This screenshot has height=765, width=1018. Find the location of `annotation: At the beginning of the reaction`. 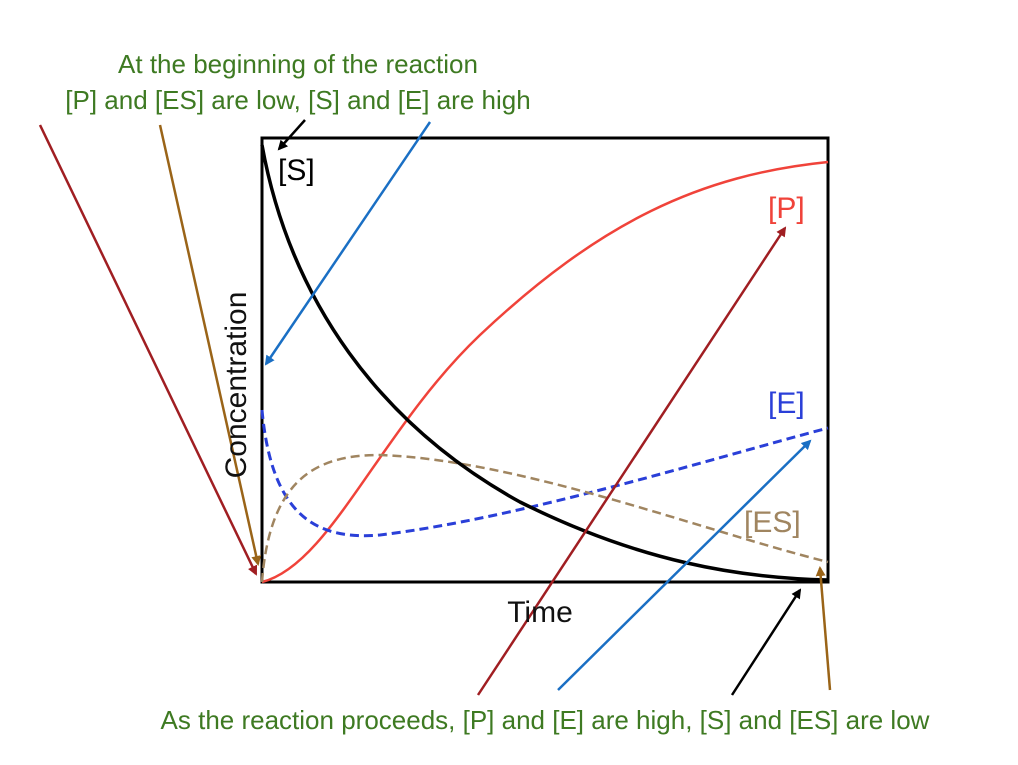

annotation: At the beginning of the reaction is located at coordinates (298, 64).